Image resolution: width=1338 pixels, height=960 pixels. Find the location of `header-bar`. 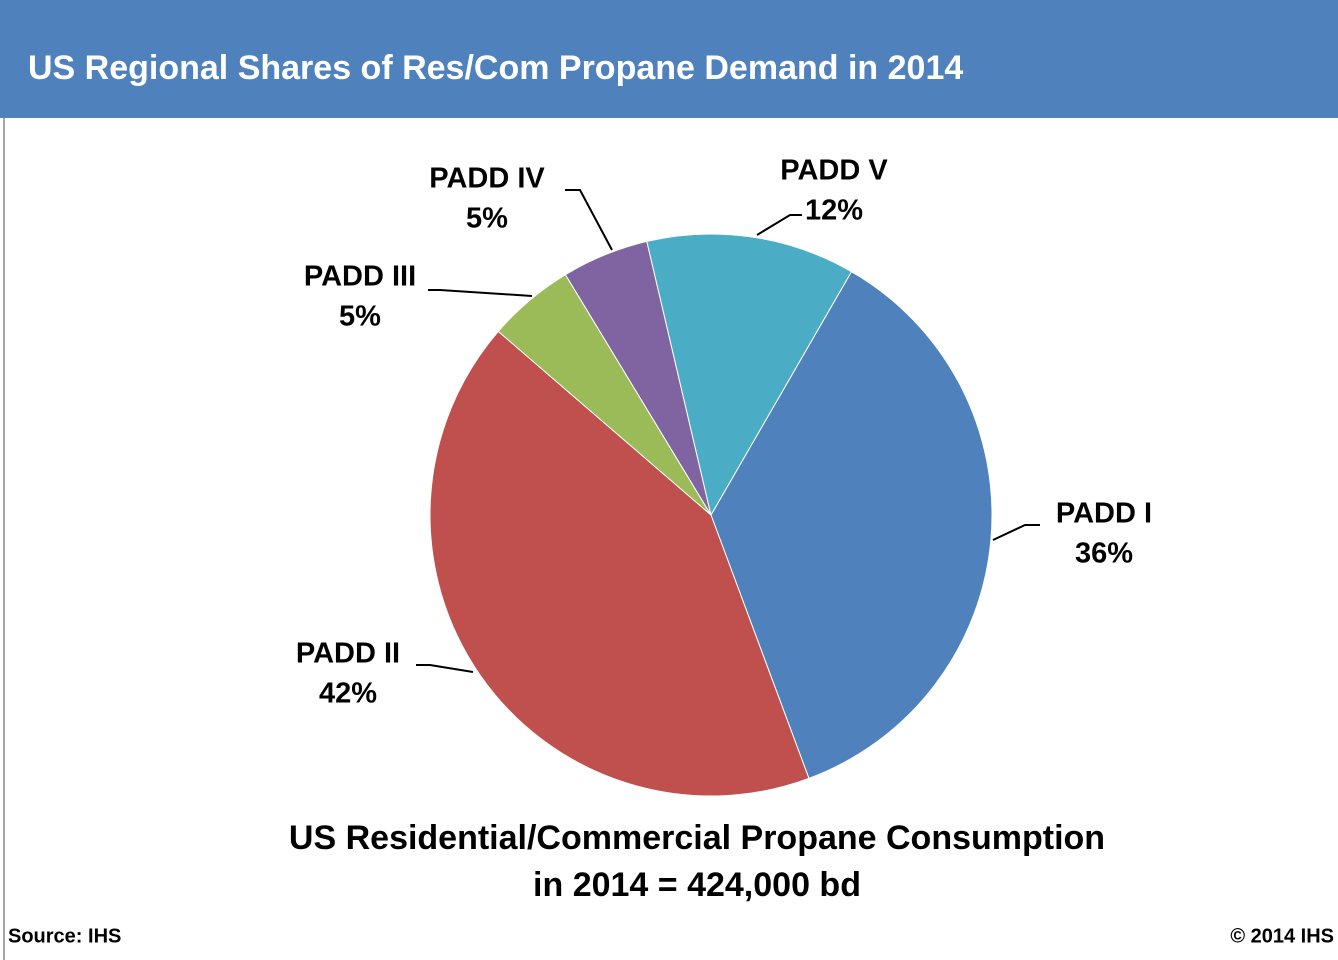

header-bar is located at coordinates (669, 59).